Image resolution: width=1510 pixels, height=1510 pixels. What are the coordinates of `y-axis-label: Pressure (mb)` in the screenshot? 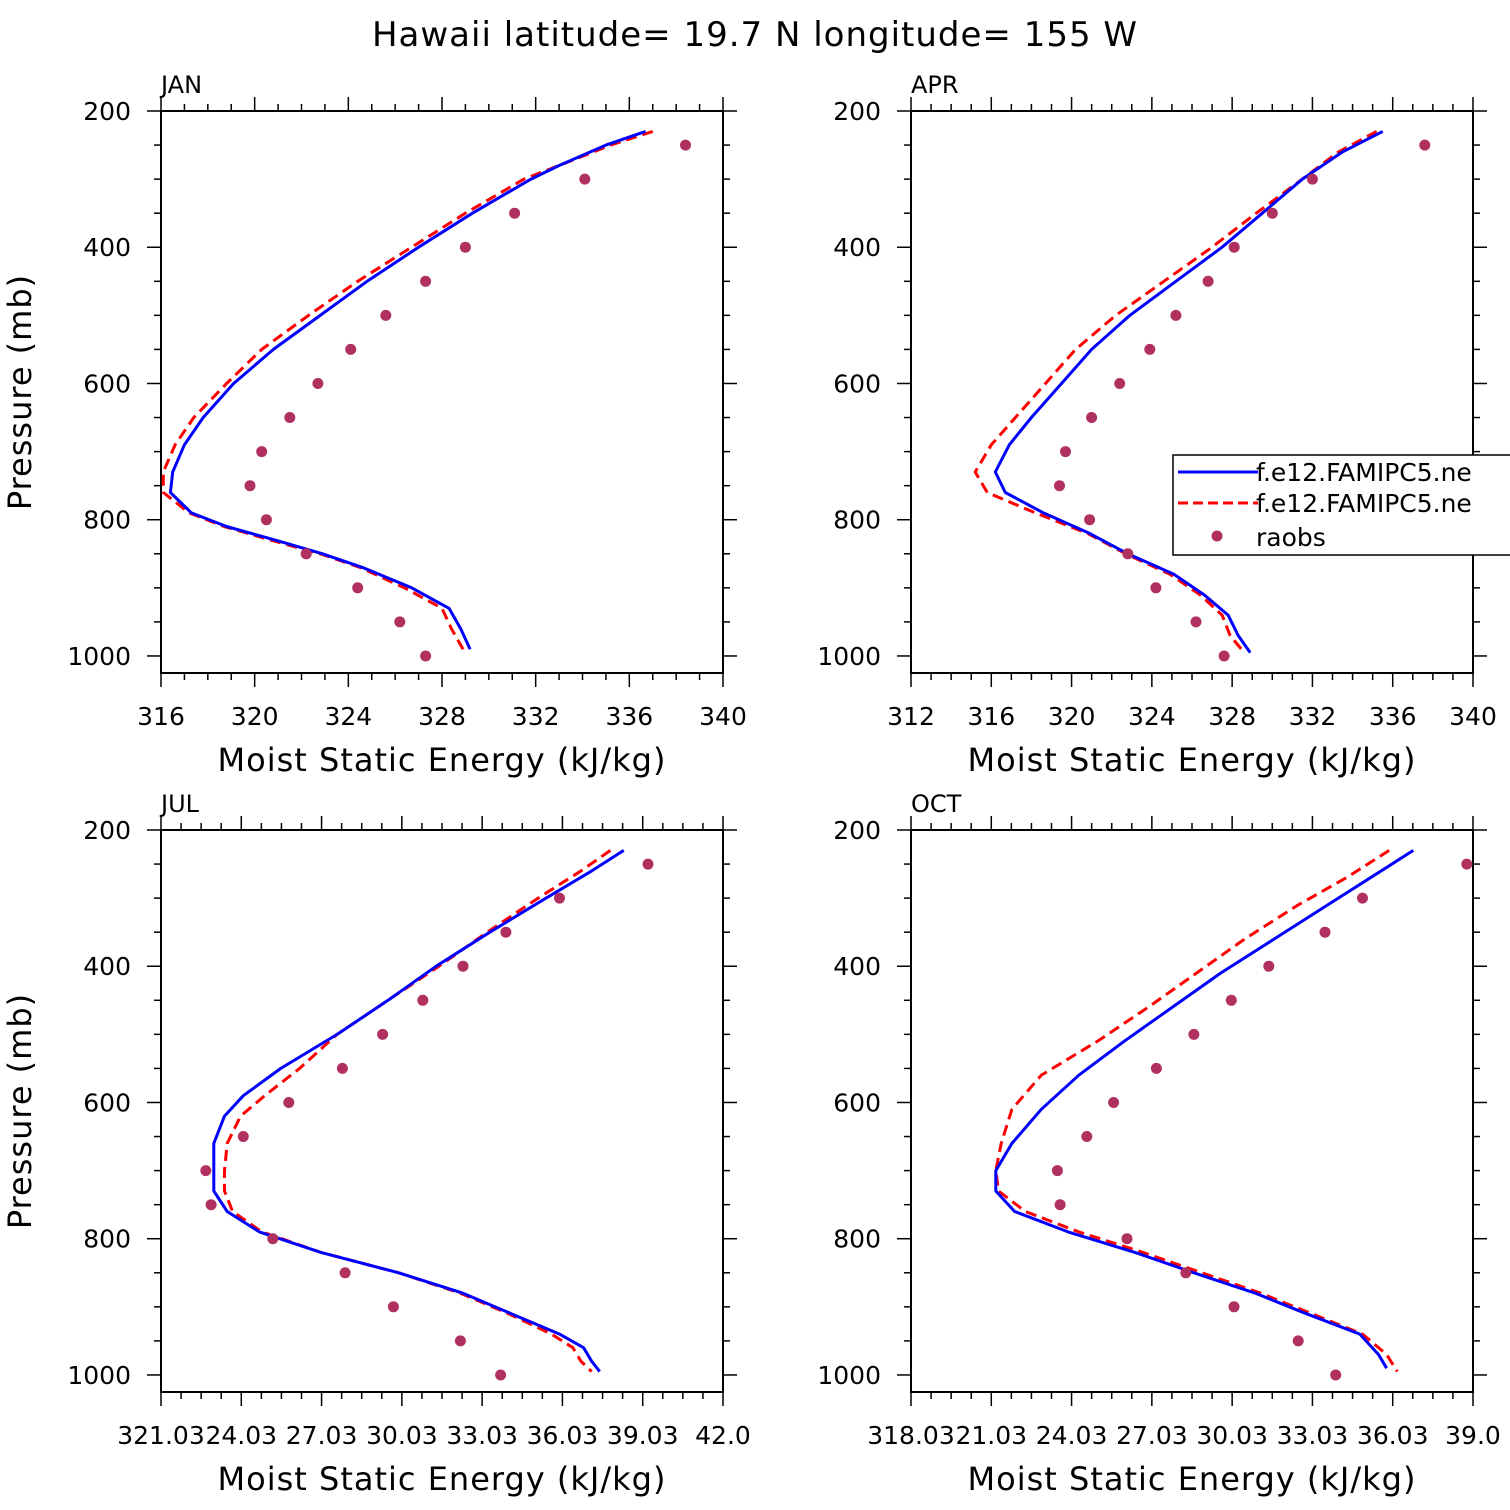 It's located at (20, 1111).